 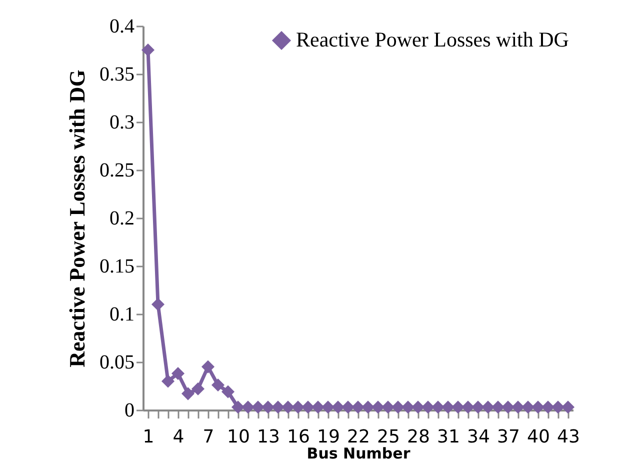 I want to click on x-tick-label: 16, so click(x=298, y=437).